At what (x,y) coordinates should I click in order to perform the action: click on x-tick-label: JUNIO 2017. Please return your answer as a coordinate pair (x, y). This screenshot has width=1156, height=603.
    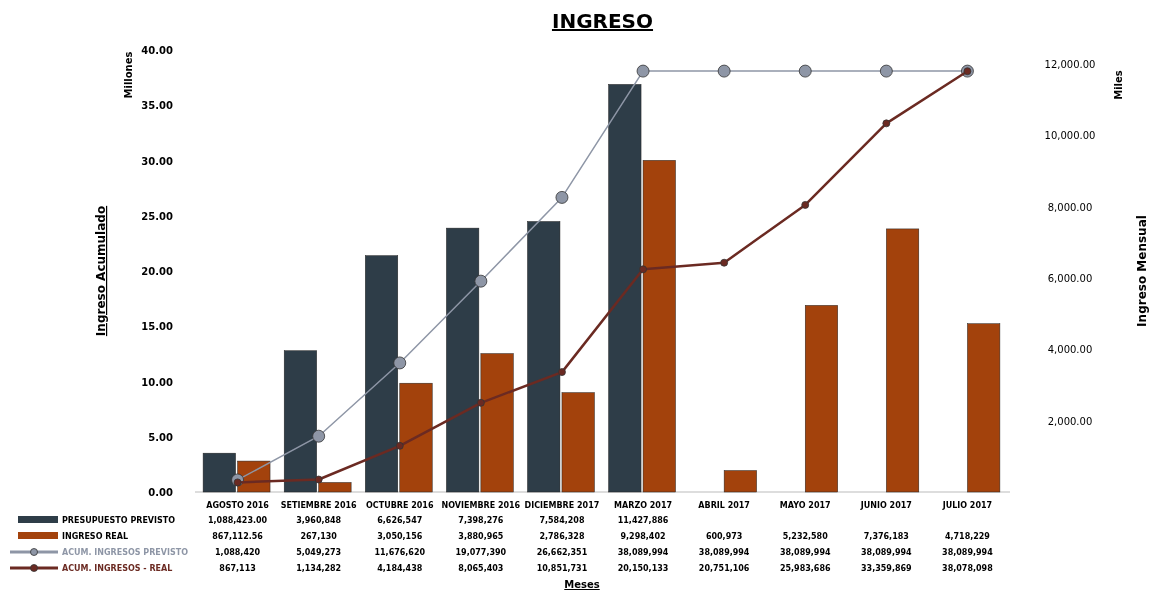
    Looking at the image, I should click on (885, 505).